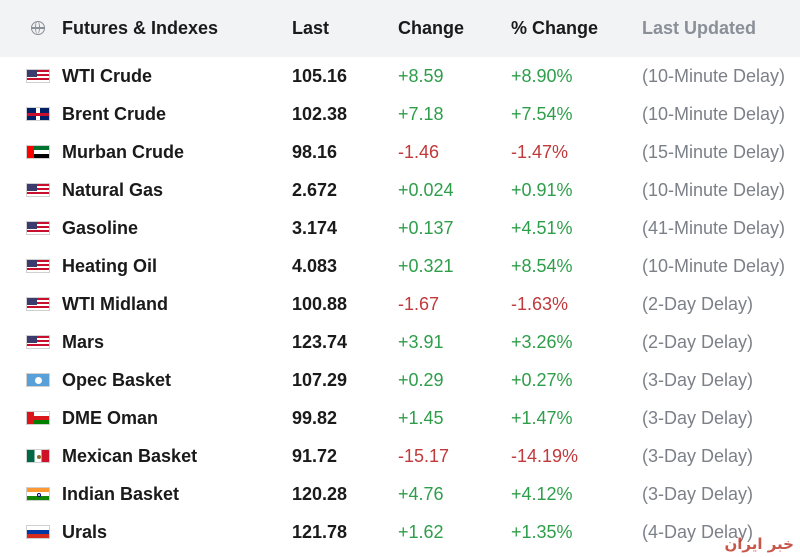 This screenshot has width=800, height=557. I want to click on header-last-updated-column: Last Updated, so click(721, 28).